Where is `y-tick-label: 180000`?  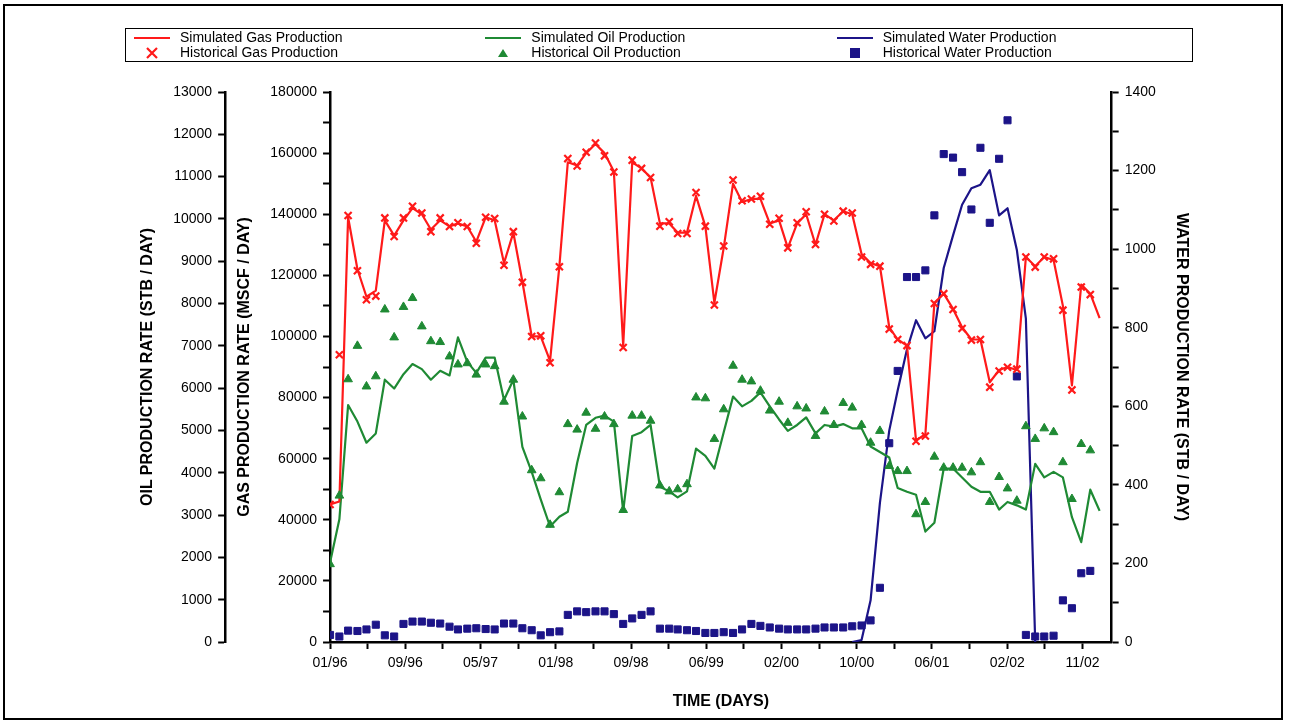
y-tick-label: 180000 is located at coordinates (294, 90).